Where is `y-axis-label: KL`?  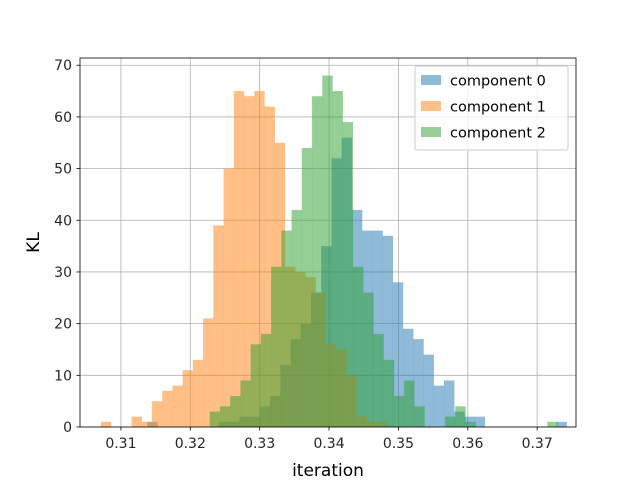
y-axis-label: KL is located at coordinates (34, 242).